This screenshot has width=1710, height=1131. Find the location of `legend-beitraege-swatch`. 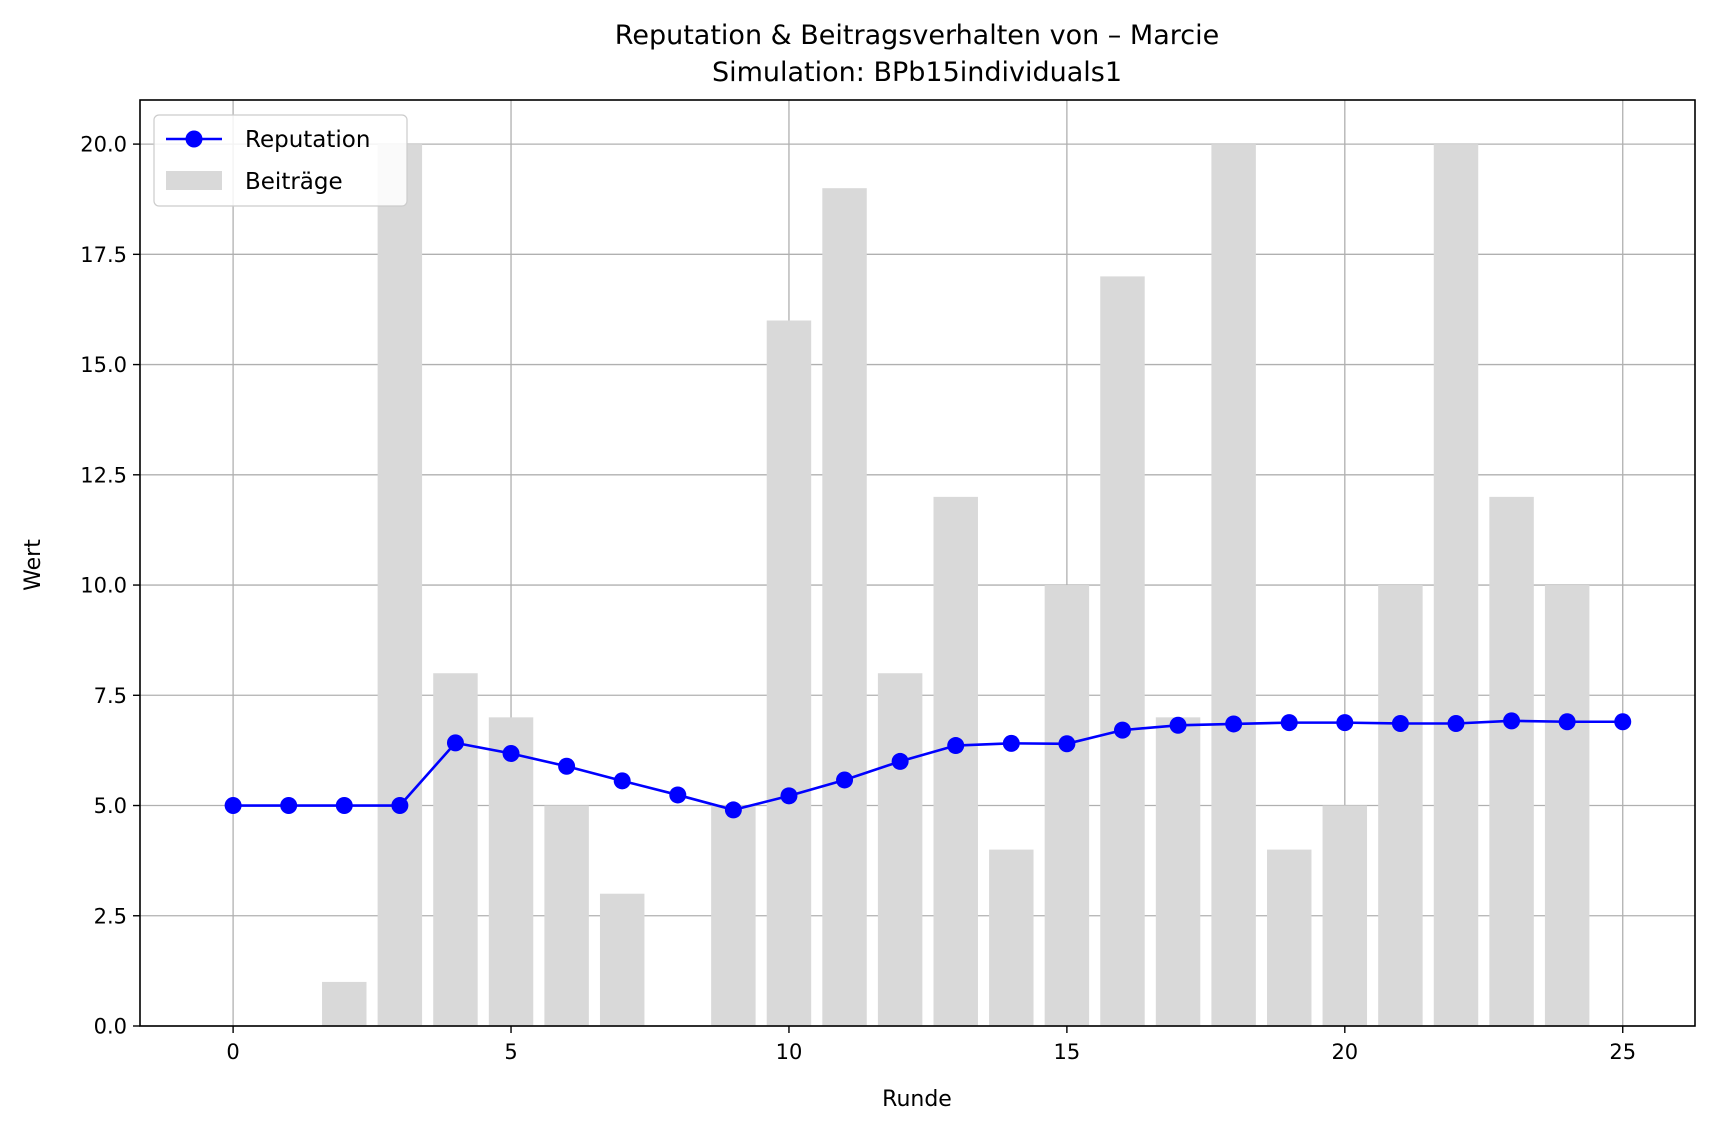

legend-beitraege-swatch is located at coordinates (194, 180).